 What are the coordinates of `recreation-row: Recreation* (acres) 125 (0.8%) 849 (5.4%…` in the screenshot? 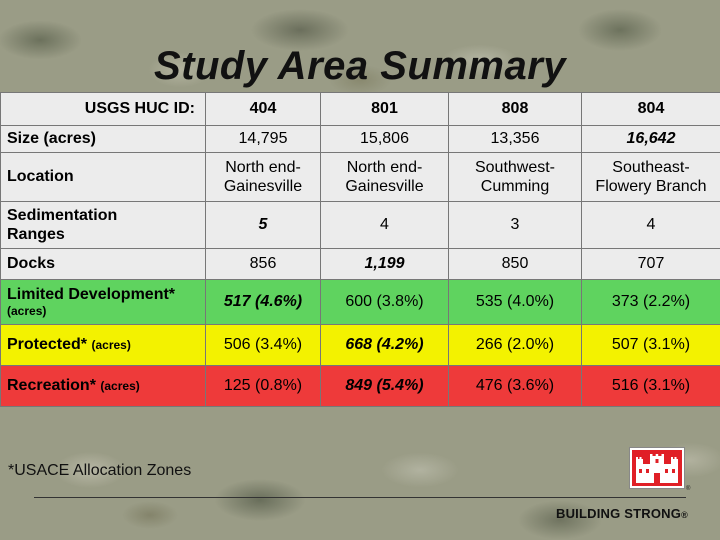 It's located at (360, 386).